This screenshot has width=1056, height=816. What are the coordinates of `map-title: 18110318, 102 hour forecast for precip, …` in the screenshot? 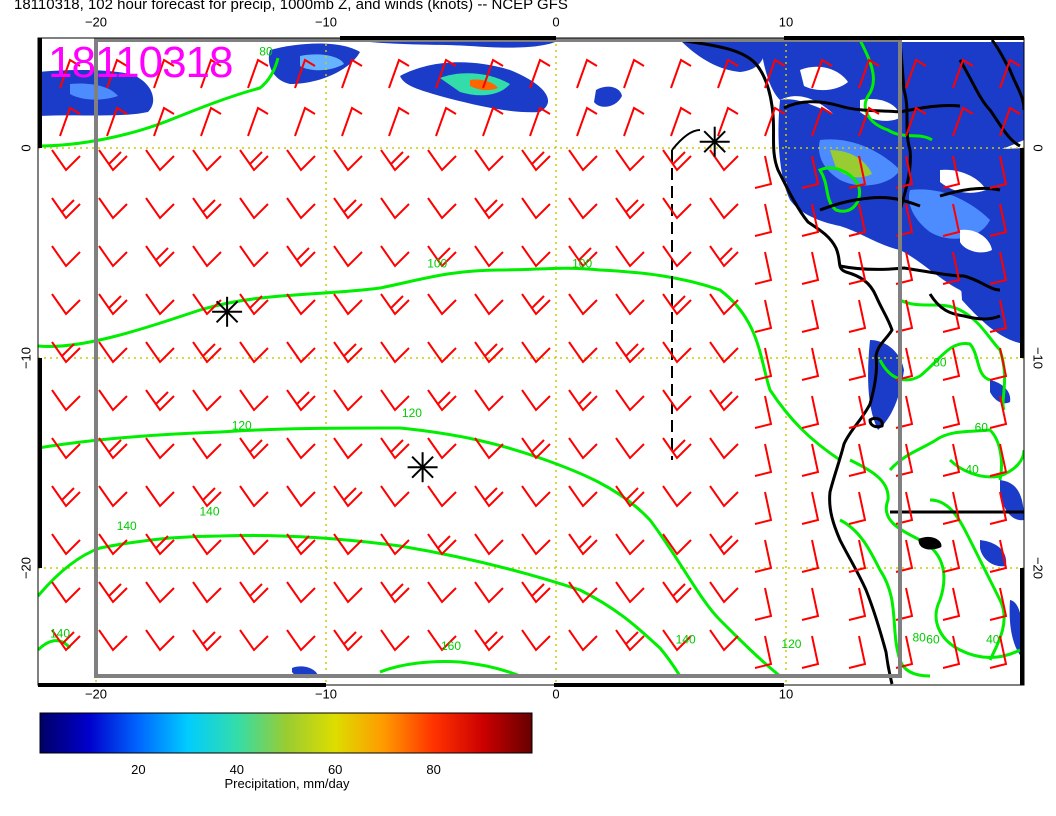 It's located at (291, 6).